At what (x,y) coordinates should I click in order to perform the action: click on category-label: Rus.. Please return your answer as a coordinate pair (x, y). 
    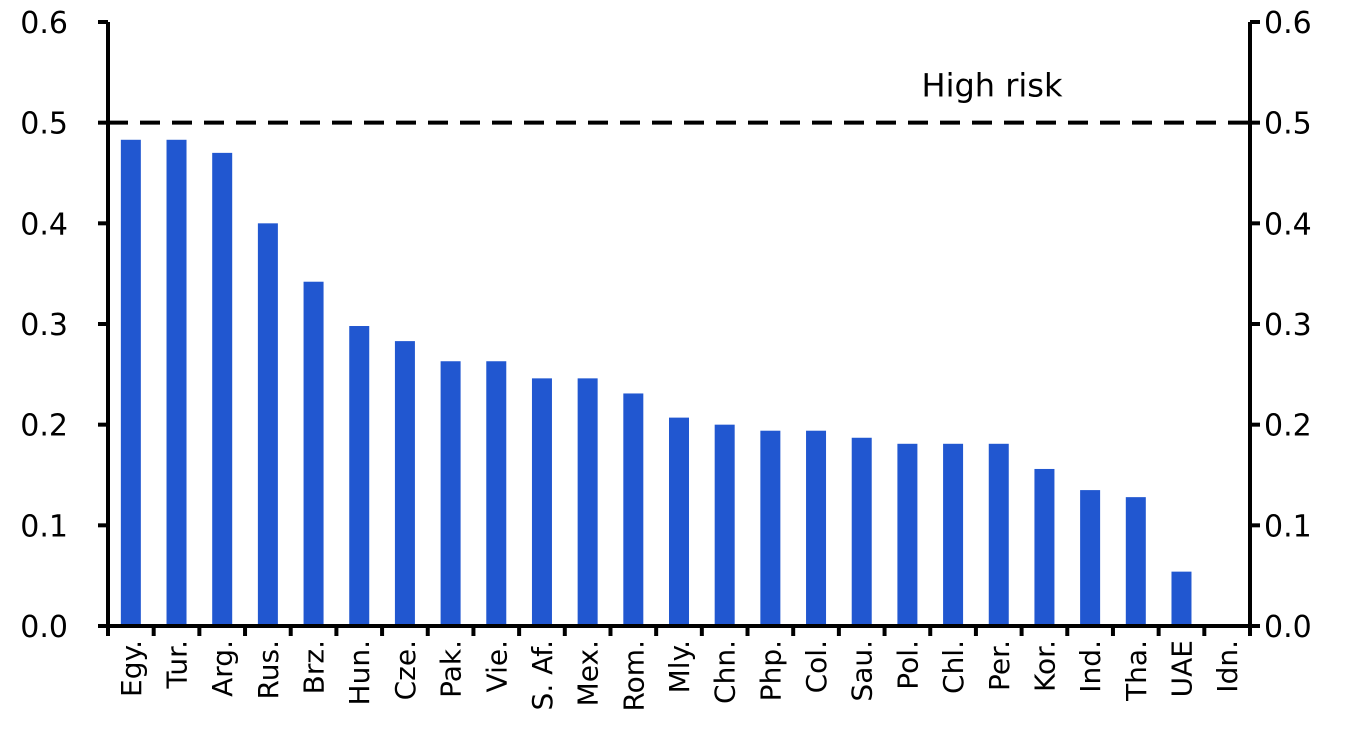
    Looking at the image, I should click on (268, 669).